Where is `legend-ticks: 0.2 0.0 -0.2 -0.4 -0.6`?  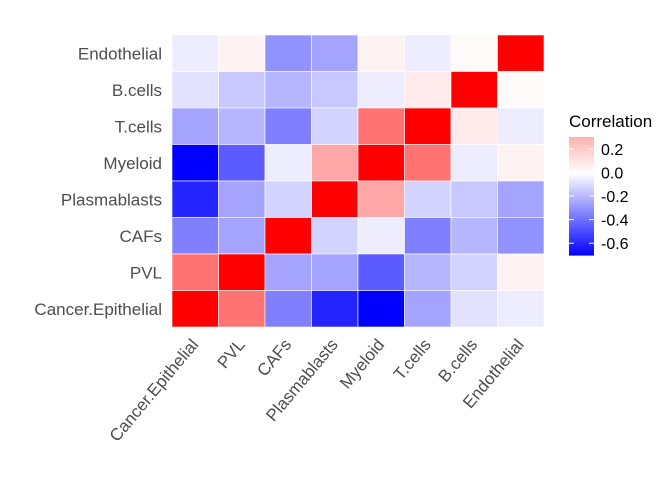 legend-ticks: 0.2 0.0 -0.2 -0.4 -0.6 is located at coordinates (599, 197).